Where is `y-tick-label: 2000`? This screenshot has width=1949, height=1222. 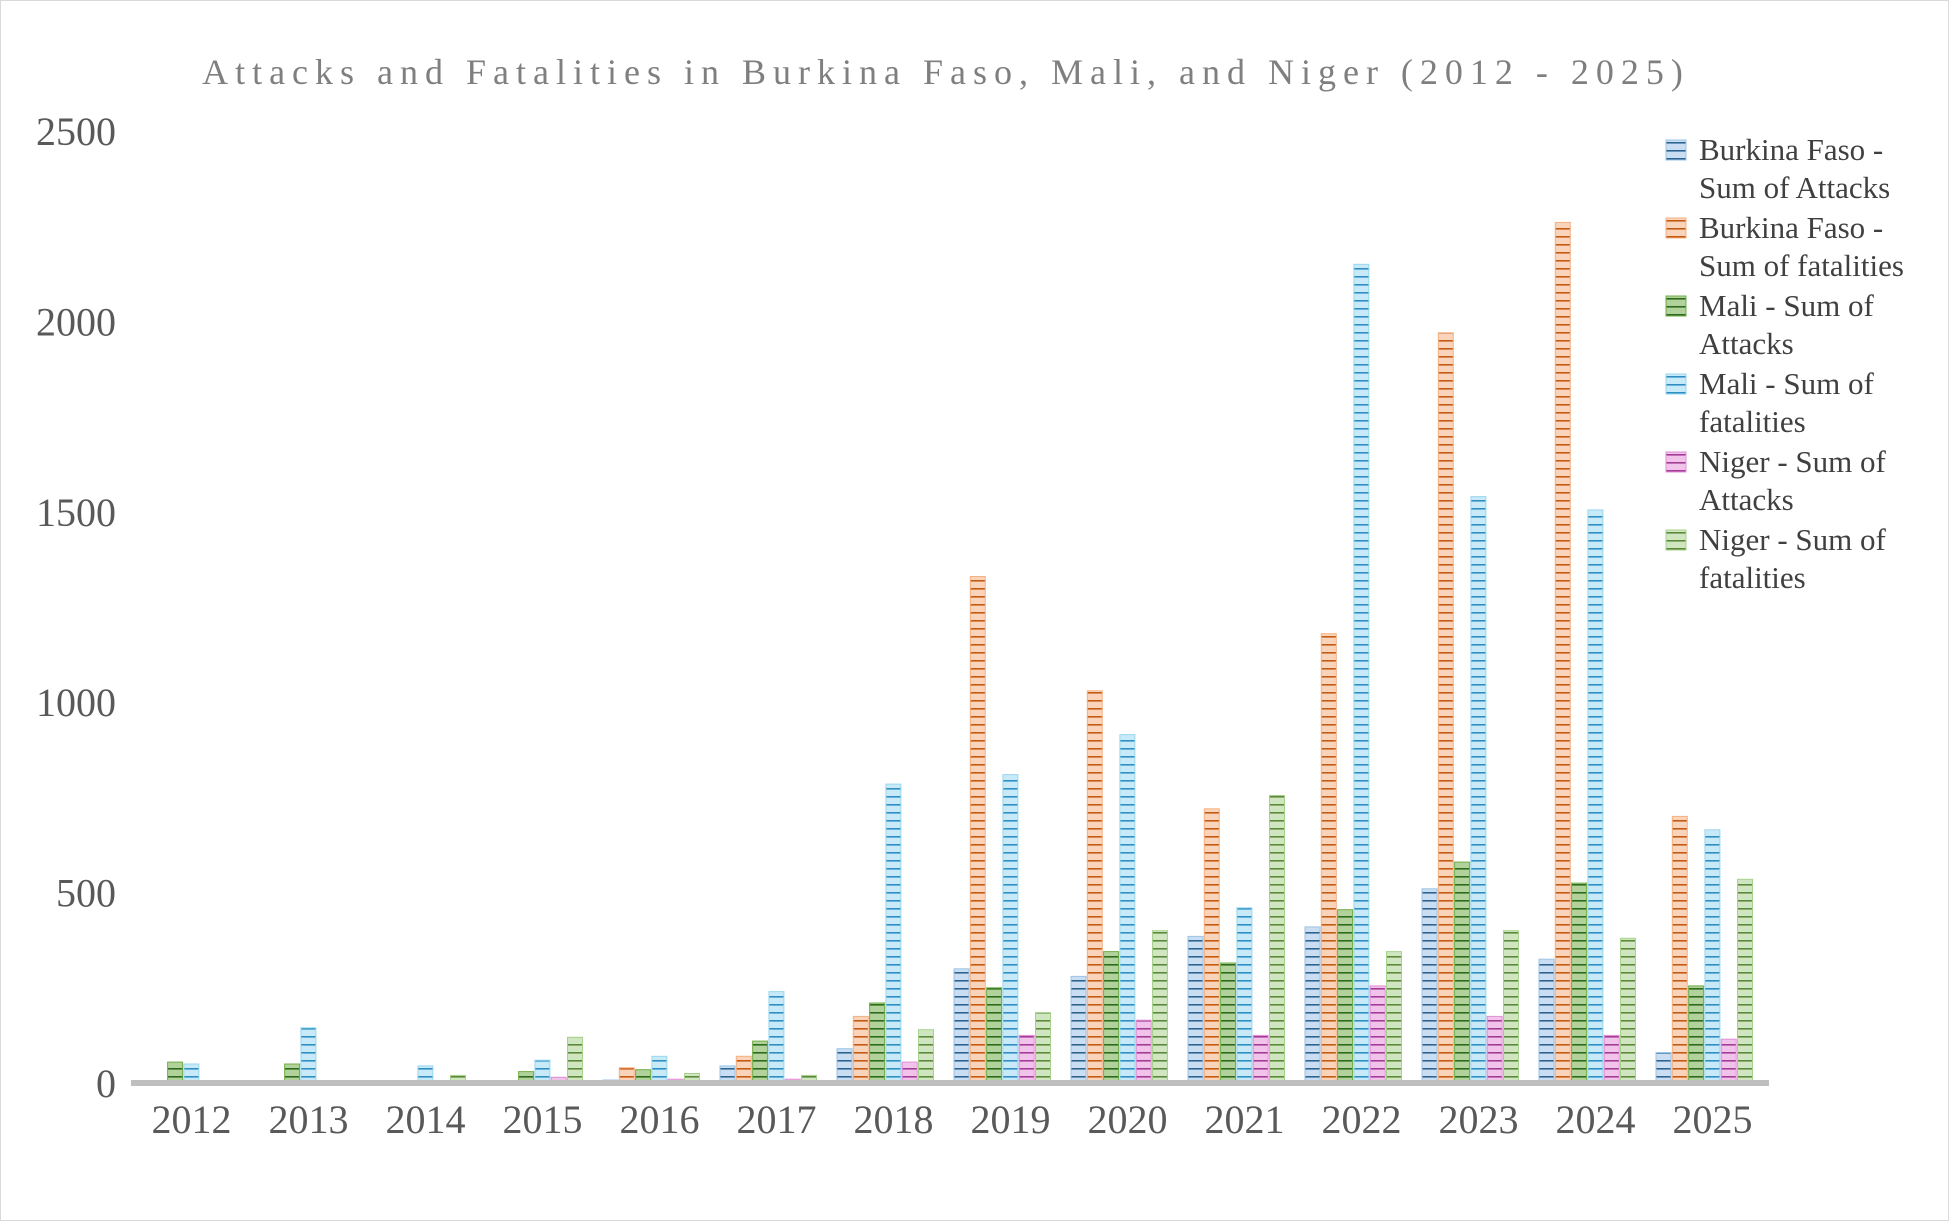
y-tick-label: 2000 is located at coordinates (76, 321).